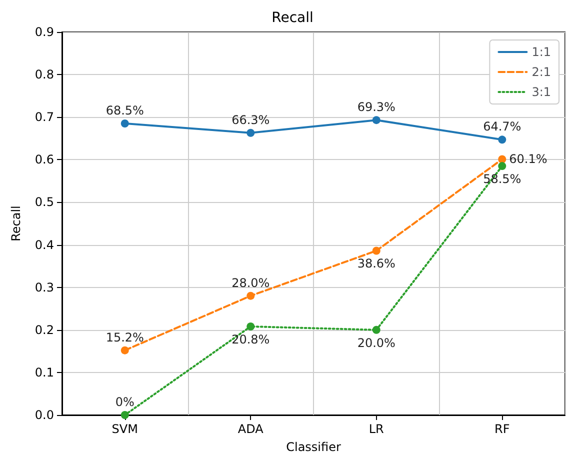  What do you see at coordinates (293, 18) in the screenshot?
I see `chart-title: Recall` at bounding box center [293, 18].